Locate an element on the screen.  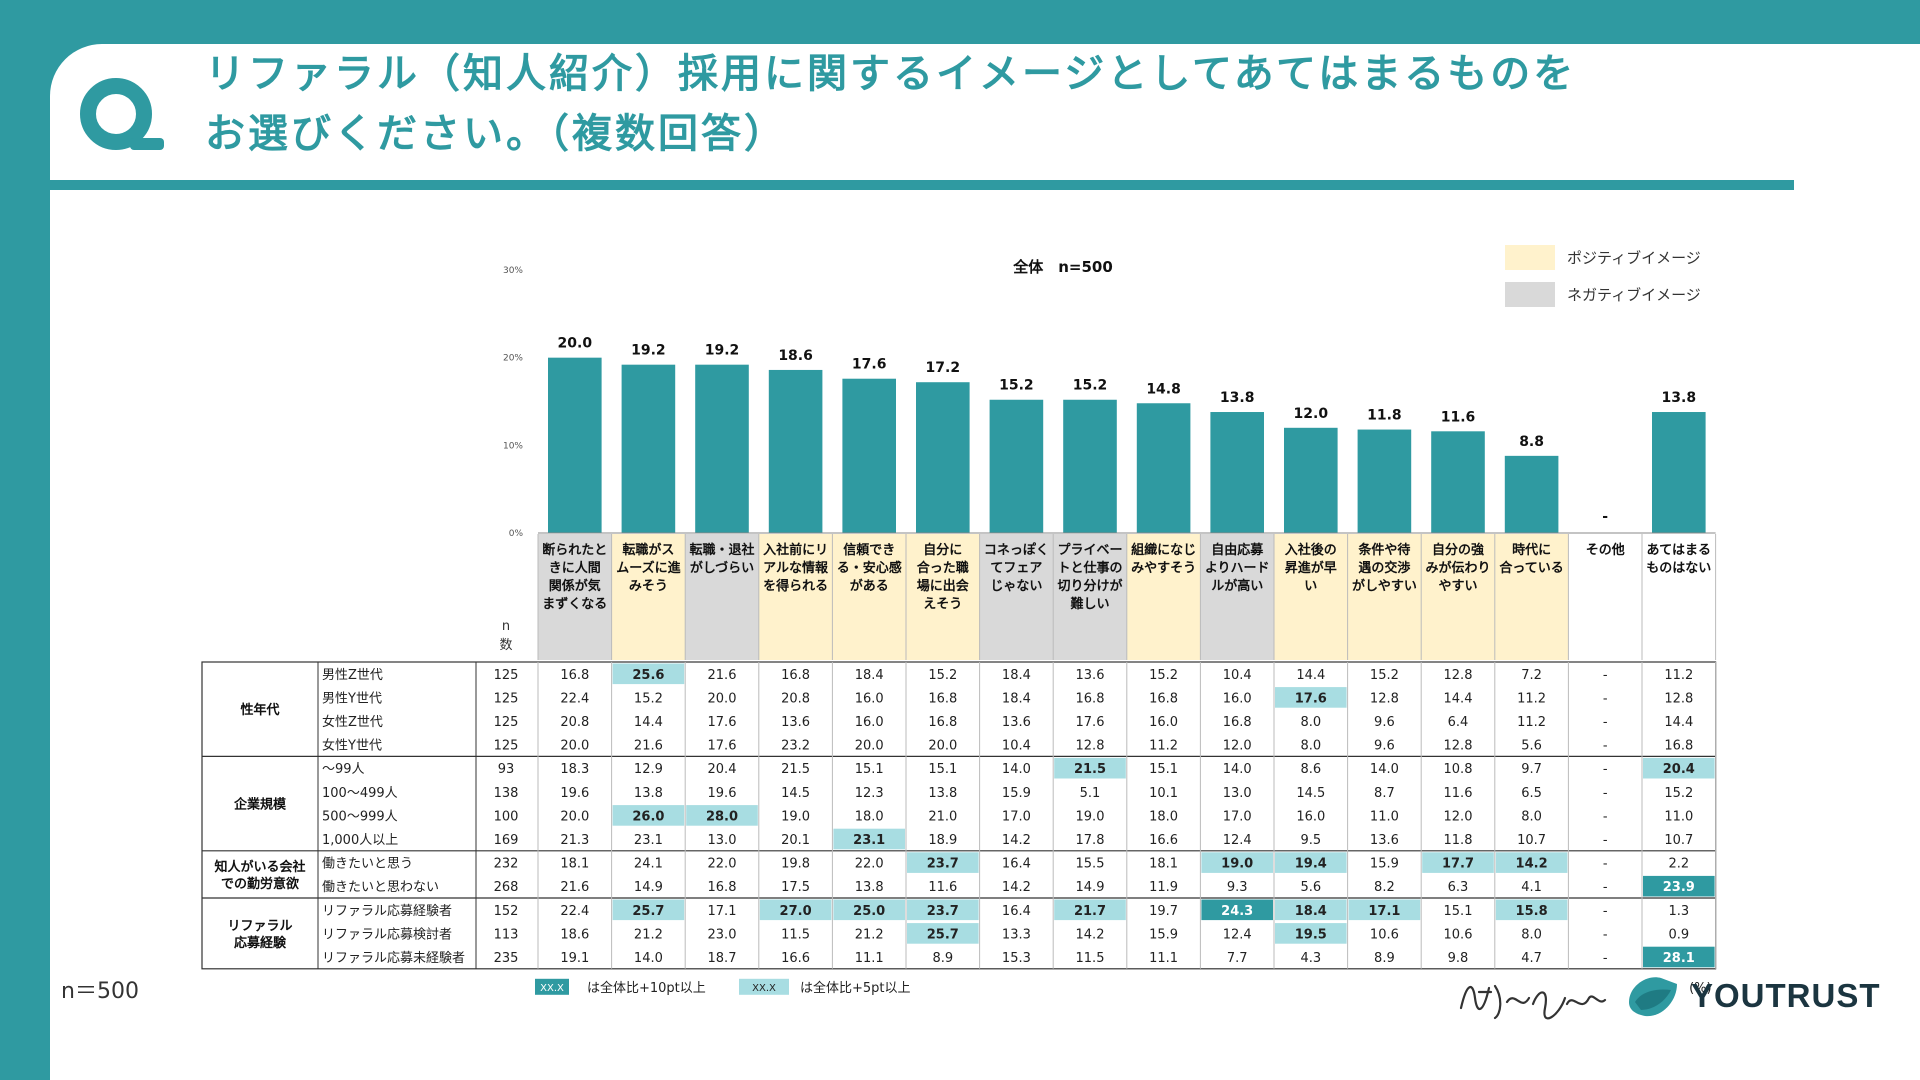
brand-logo: YOUTRUST is located at coordinates (1753, 996).